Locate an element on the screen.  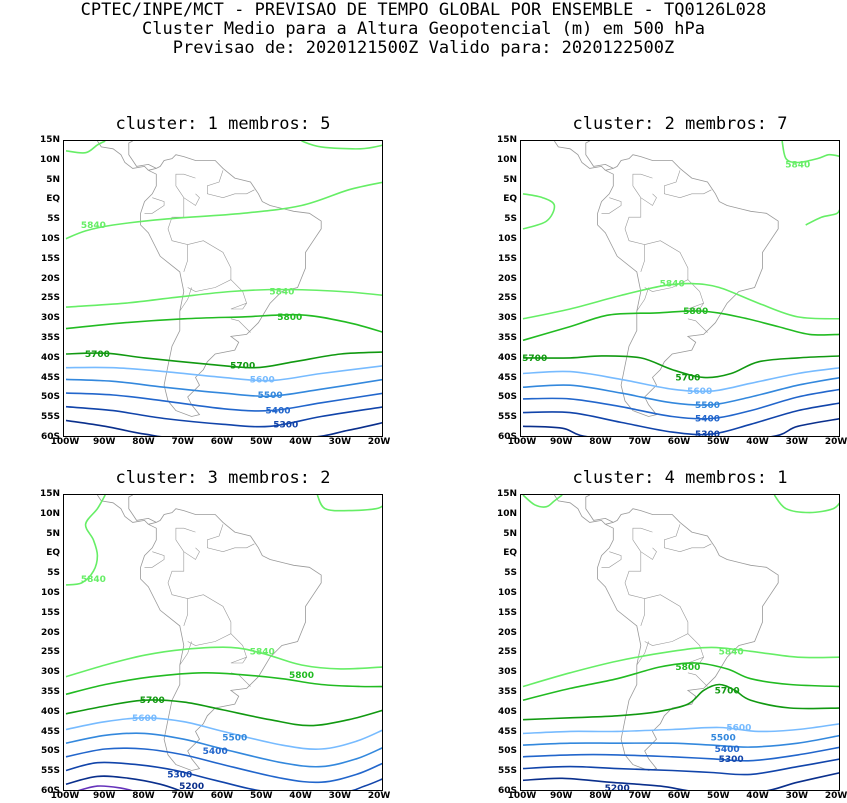
lat-tick-label: 30S is located at coordinates (507, 318).